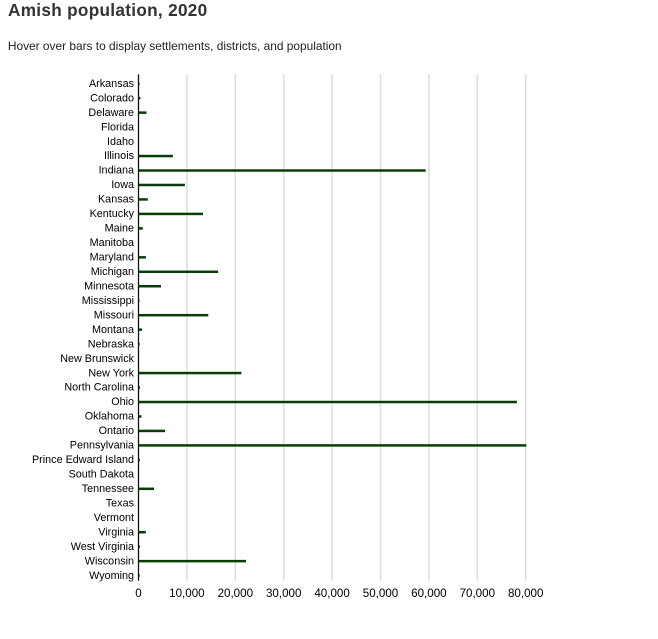 This screenshot has width=658, height=639. I want to click on svg-text: 70,000, so click(477, 593).